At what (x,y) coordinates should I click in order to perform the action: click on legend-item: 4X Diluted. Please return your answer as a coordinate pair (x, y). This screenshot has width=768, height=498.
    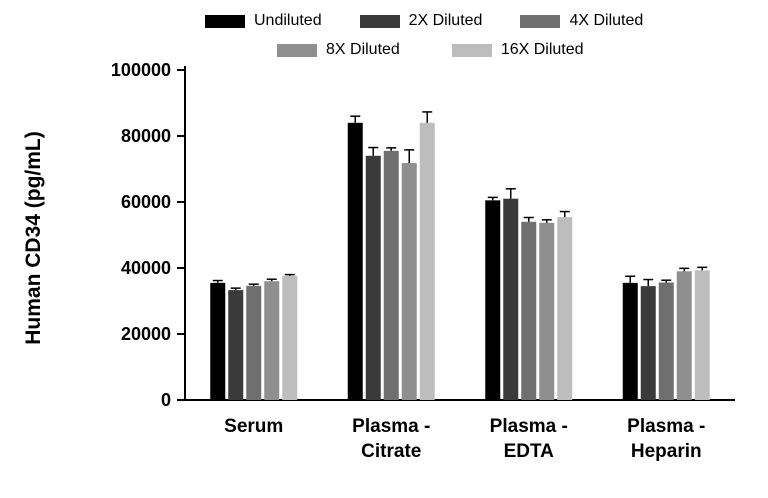
    Looking at the image, I should click on (581, 21).